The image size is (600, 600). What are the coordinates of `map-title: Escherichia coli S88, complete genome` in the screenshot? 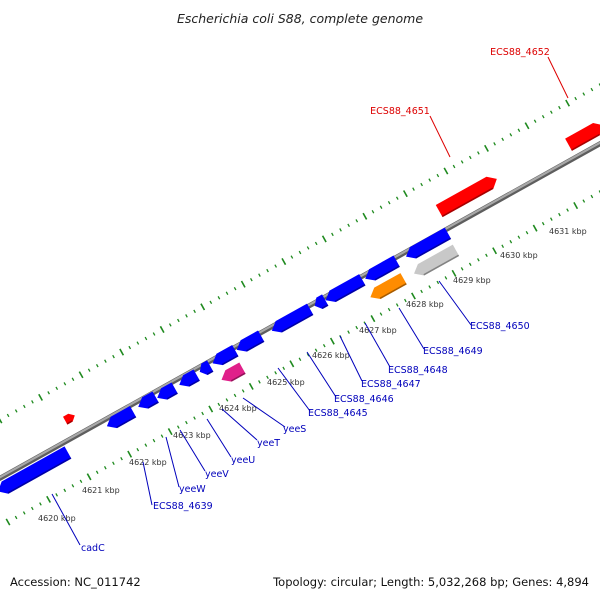 It's located at (300, 18).